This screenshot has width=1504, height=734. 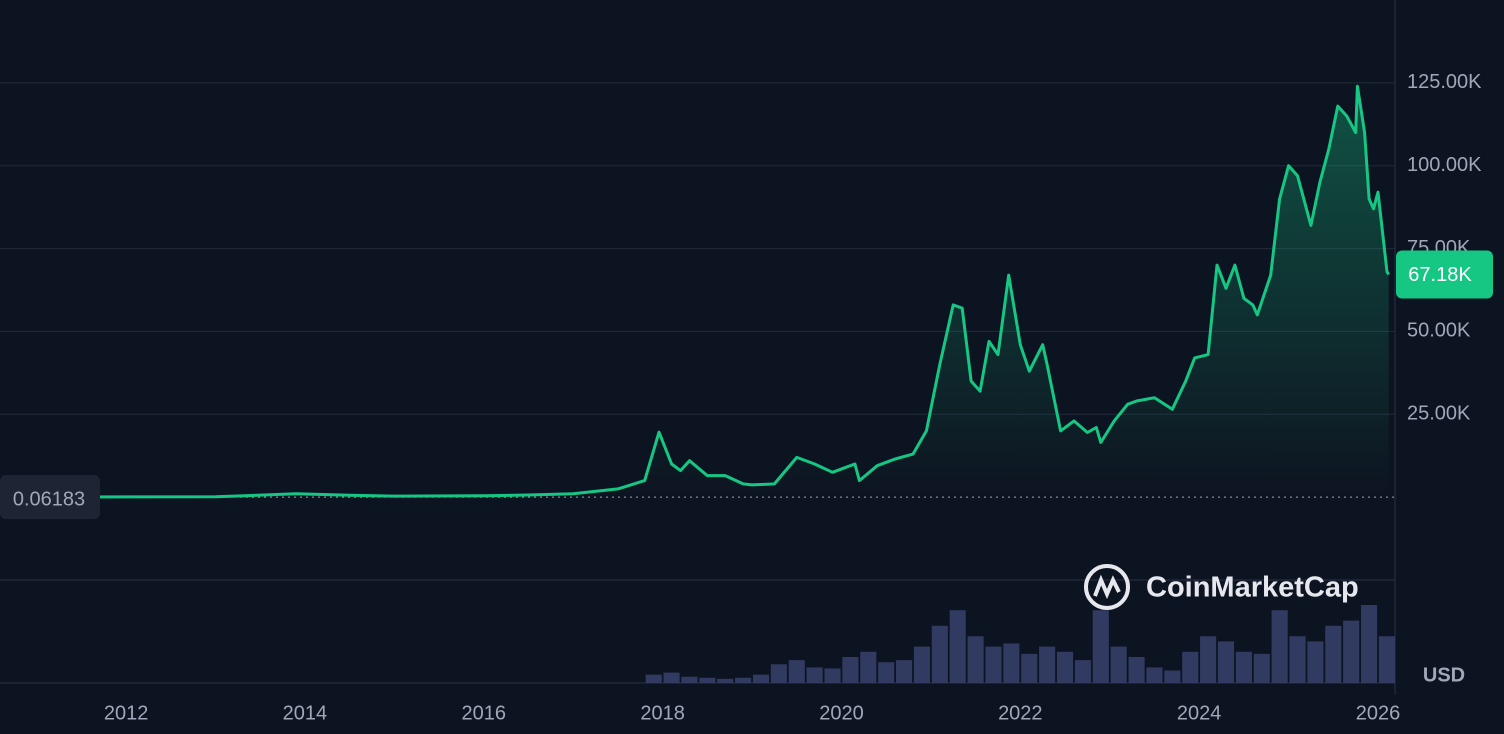 What do you see at coordinates (1378, 713) in the screenshot?
I see `x-tick-label: 2026` at bounding box center [1378, 713].